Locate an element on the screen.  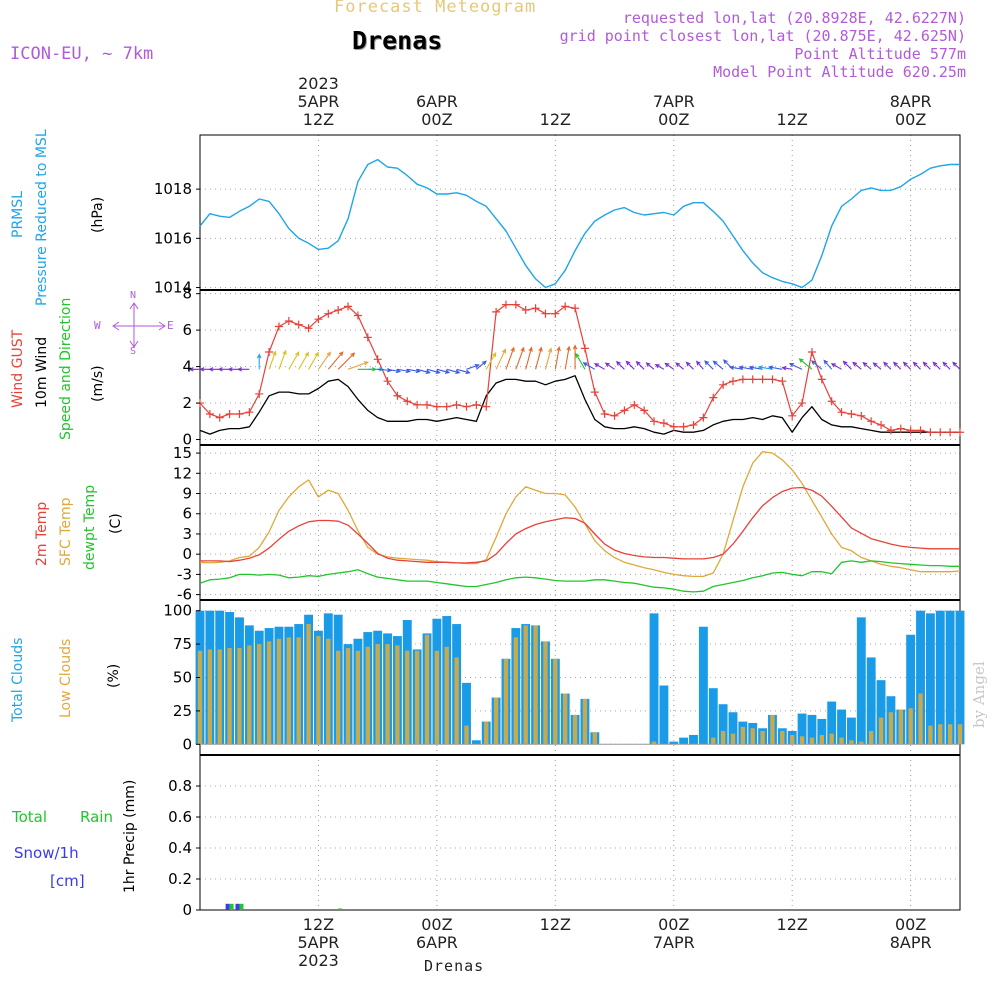
compass-s: S is located at coordinates (133, 351).